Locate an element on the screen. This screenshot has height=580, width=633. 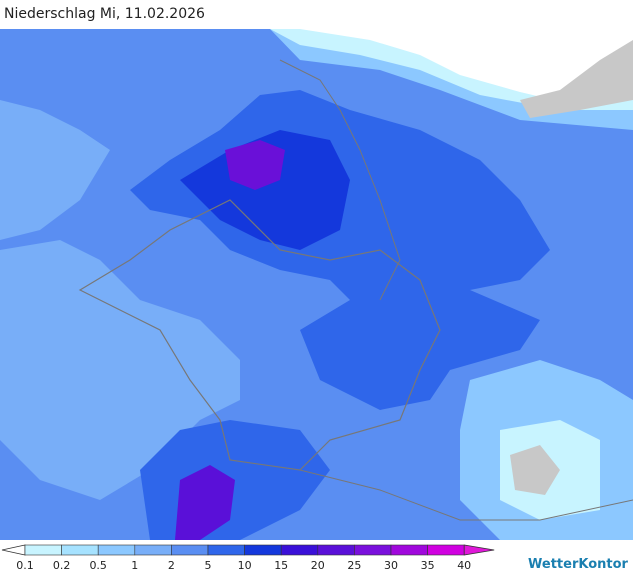
brand: WetterKontor is located at coordinates (578, 564).